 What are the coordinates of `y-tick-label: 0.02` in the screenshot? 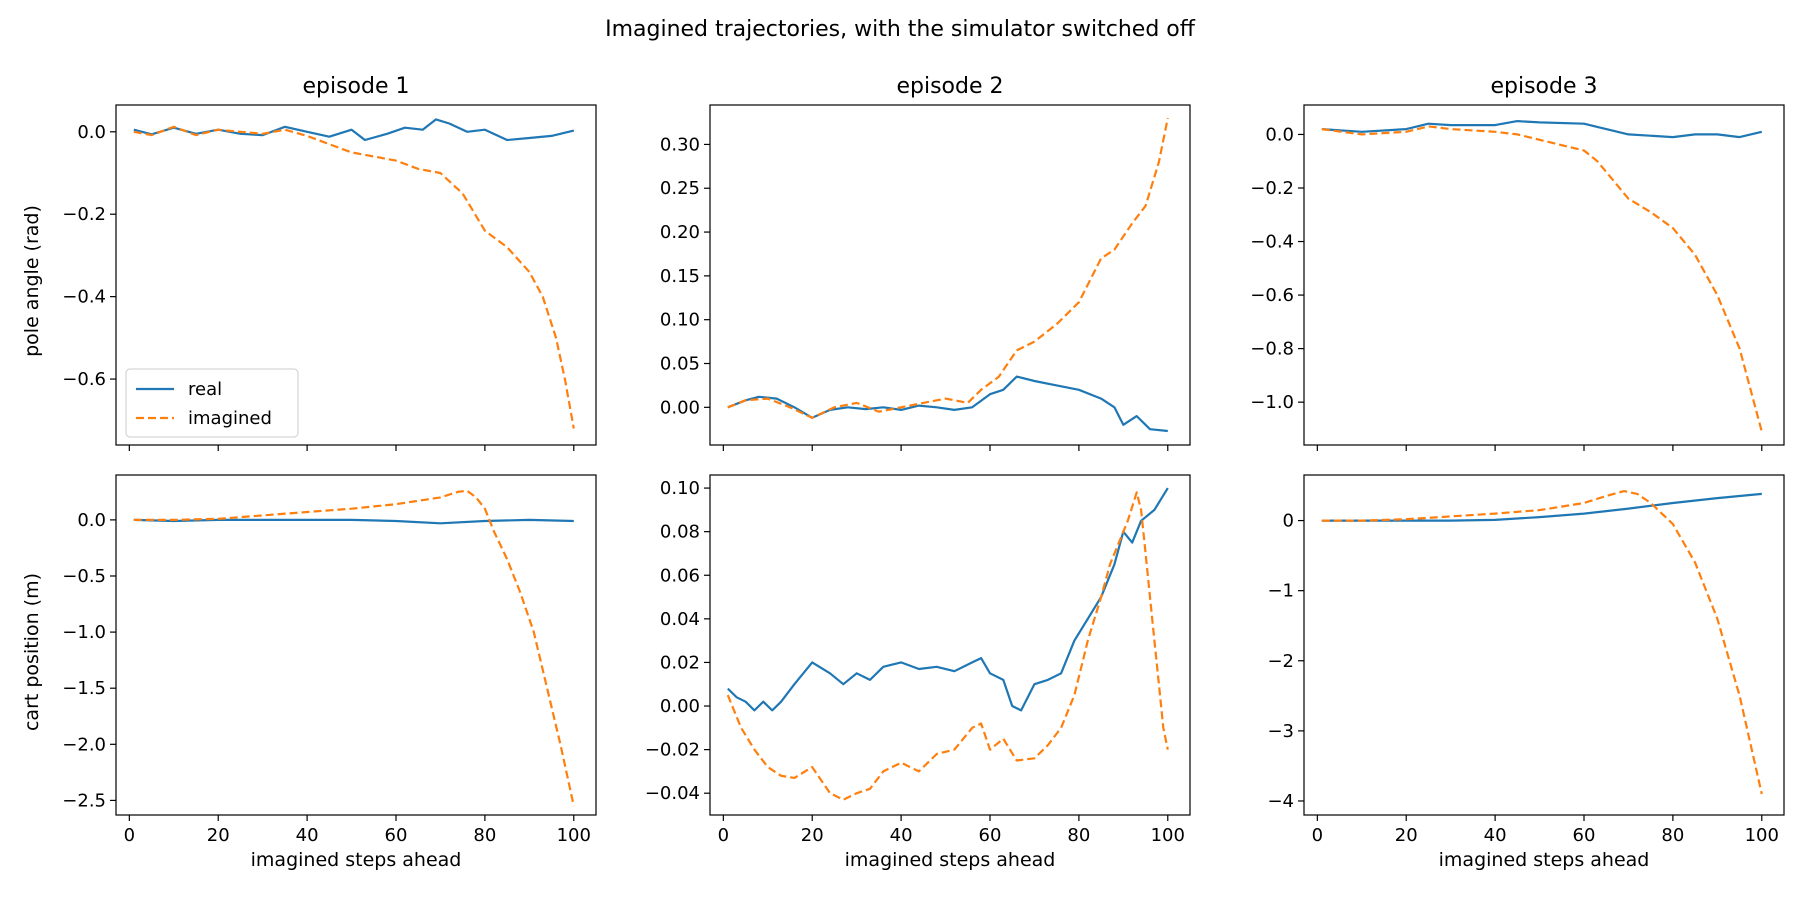 It's located at (680, 662).